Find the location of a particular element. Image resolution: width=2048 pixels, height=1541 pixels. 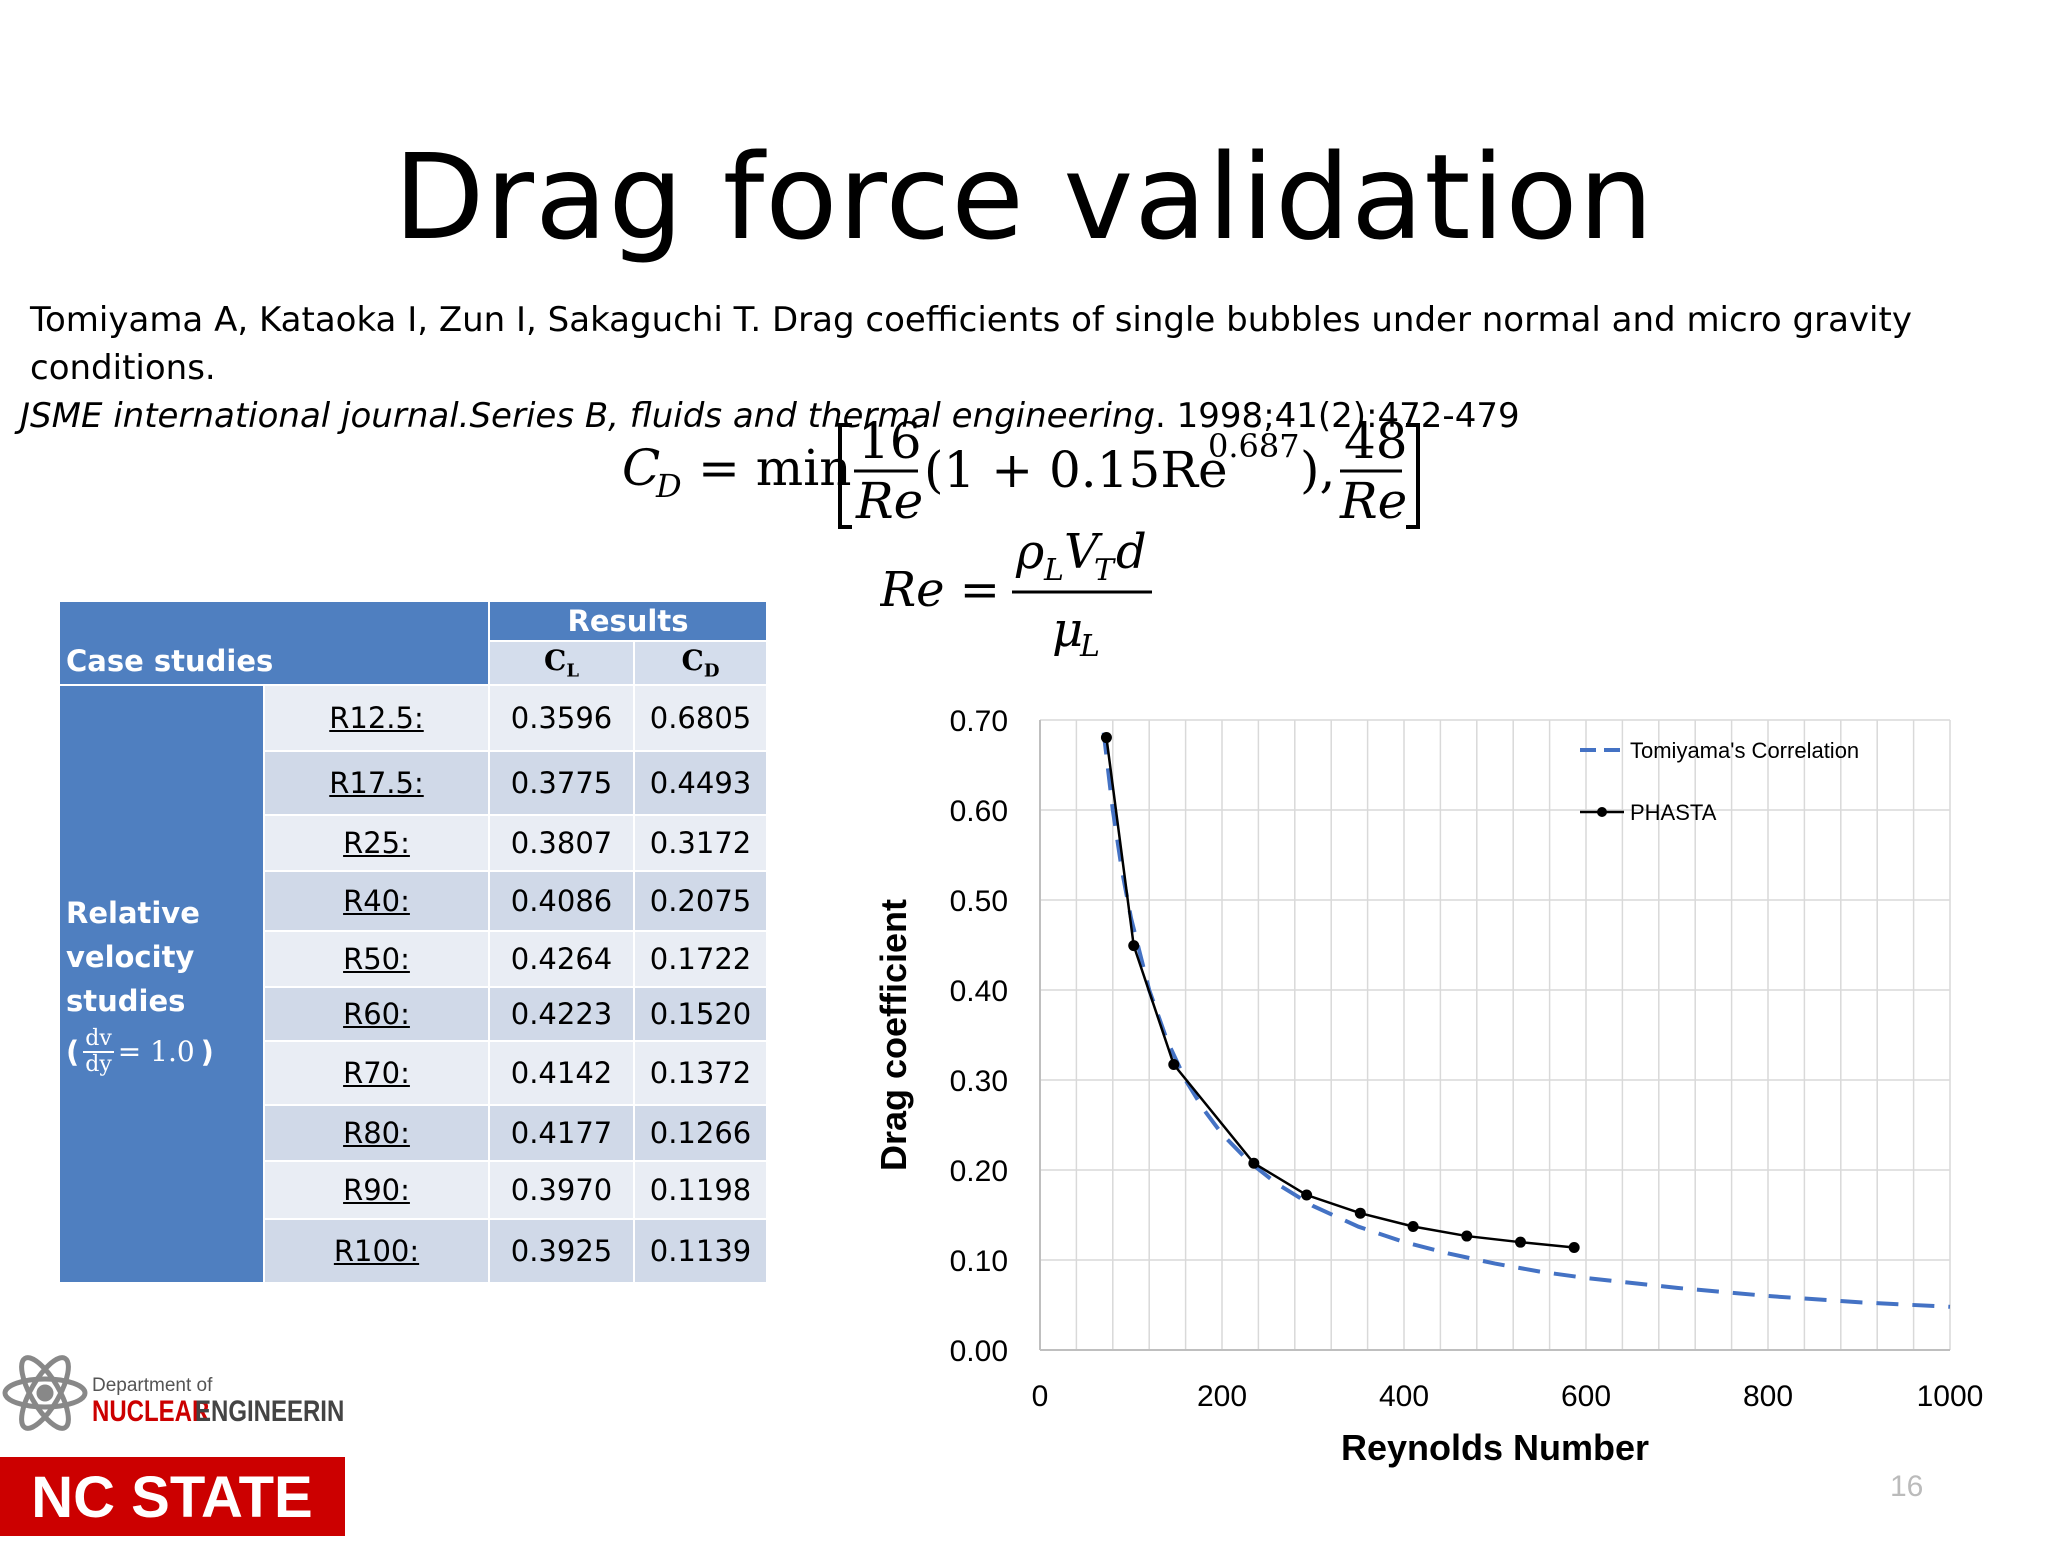

eq-left-bracket is located at coordinates (845, 476).